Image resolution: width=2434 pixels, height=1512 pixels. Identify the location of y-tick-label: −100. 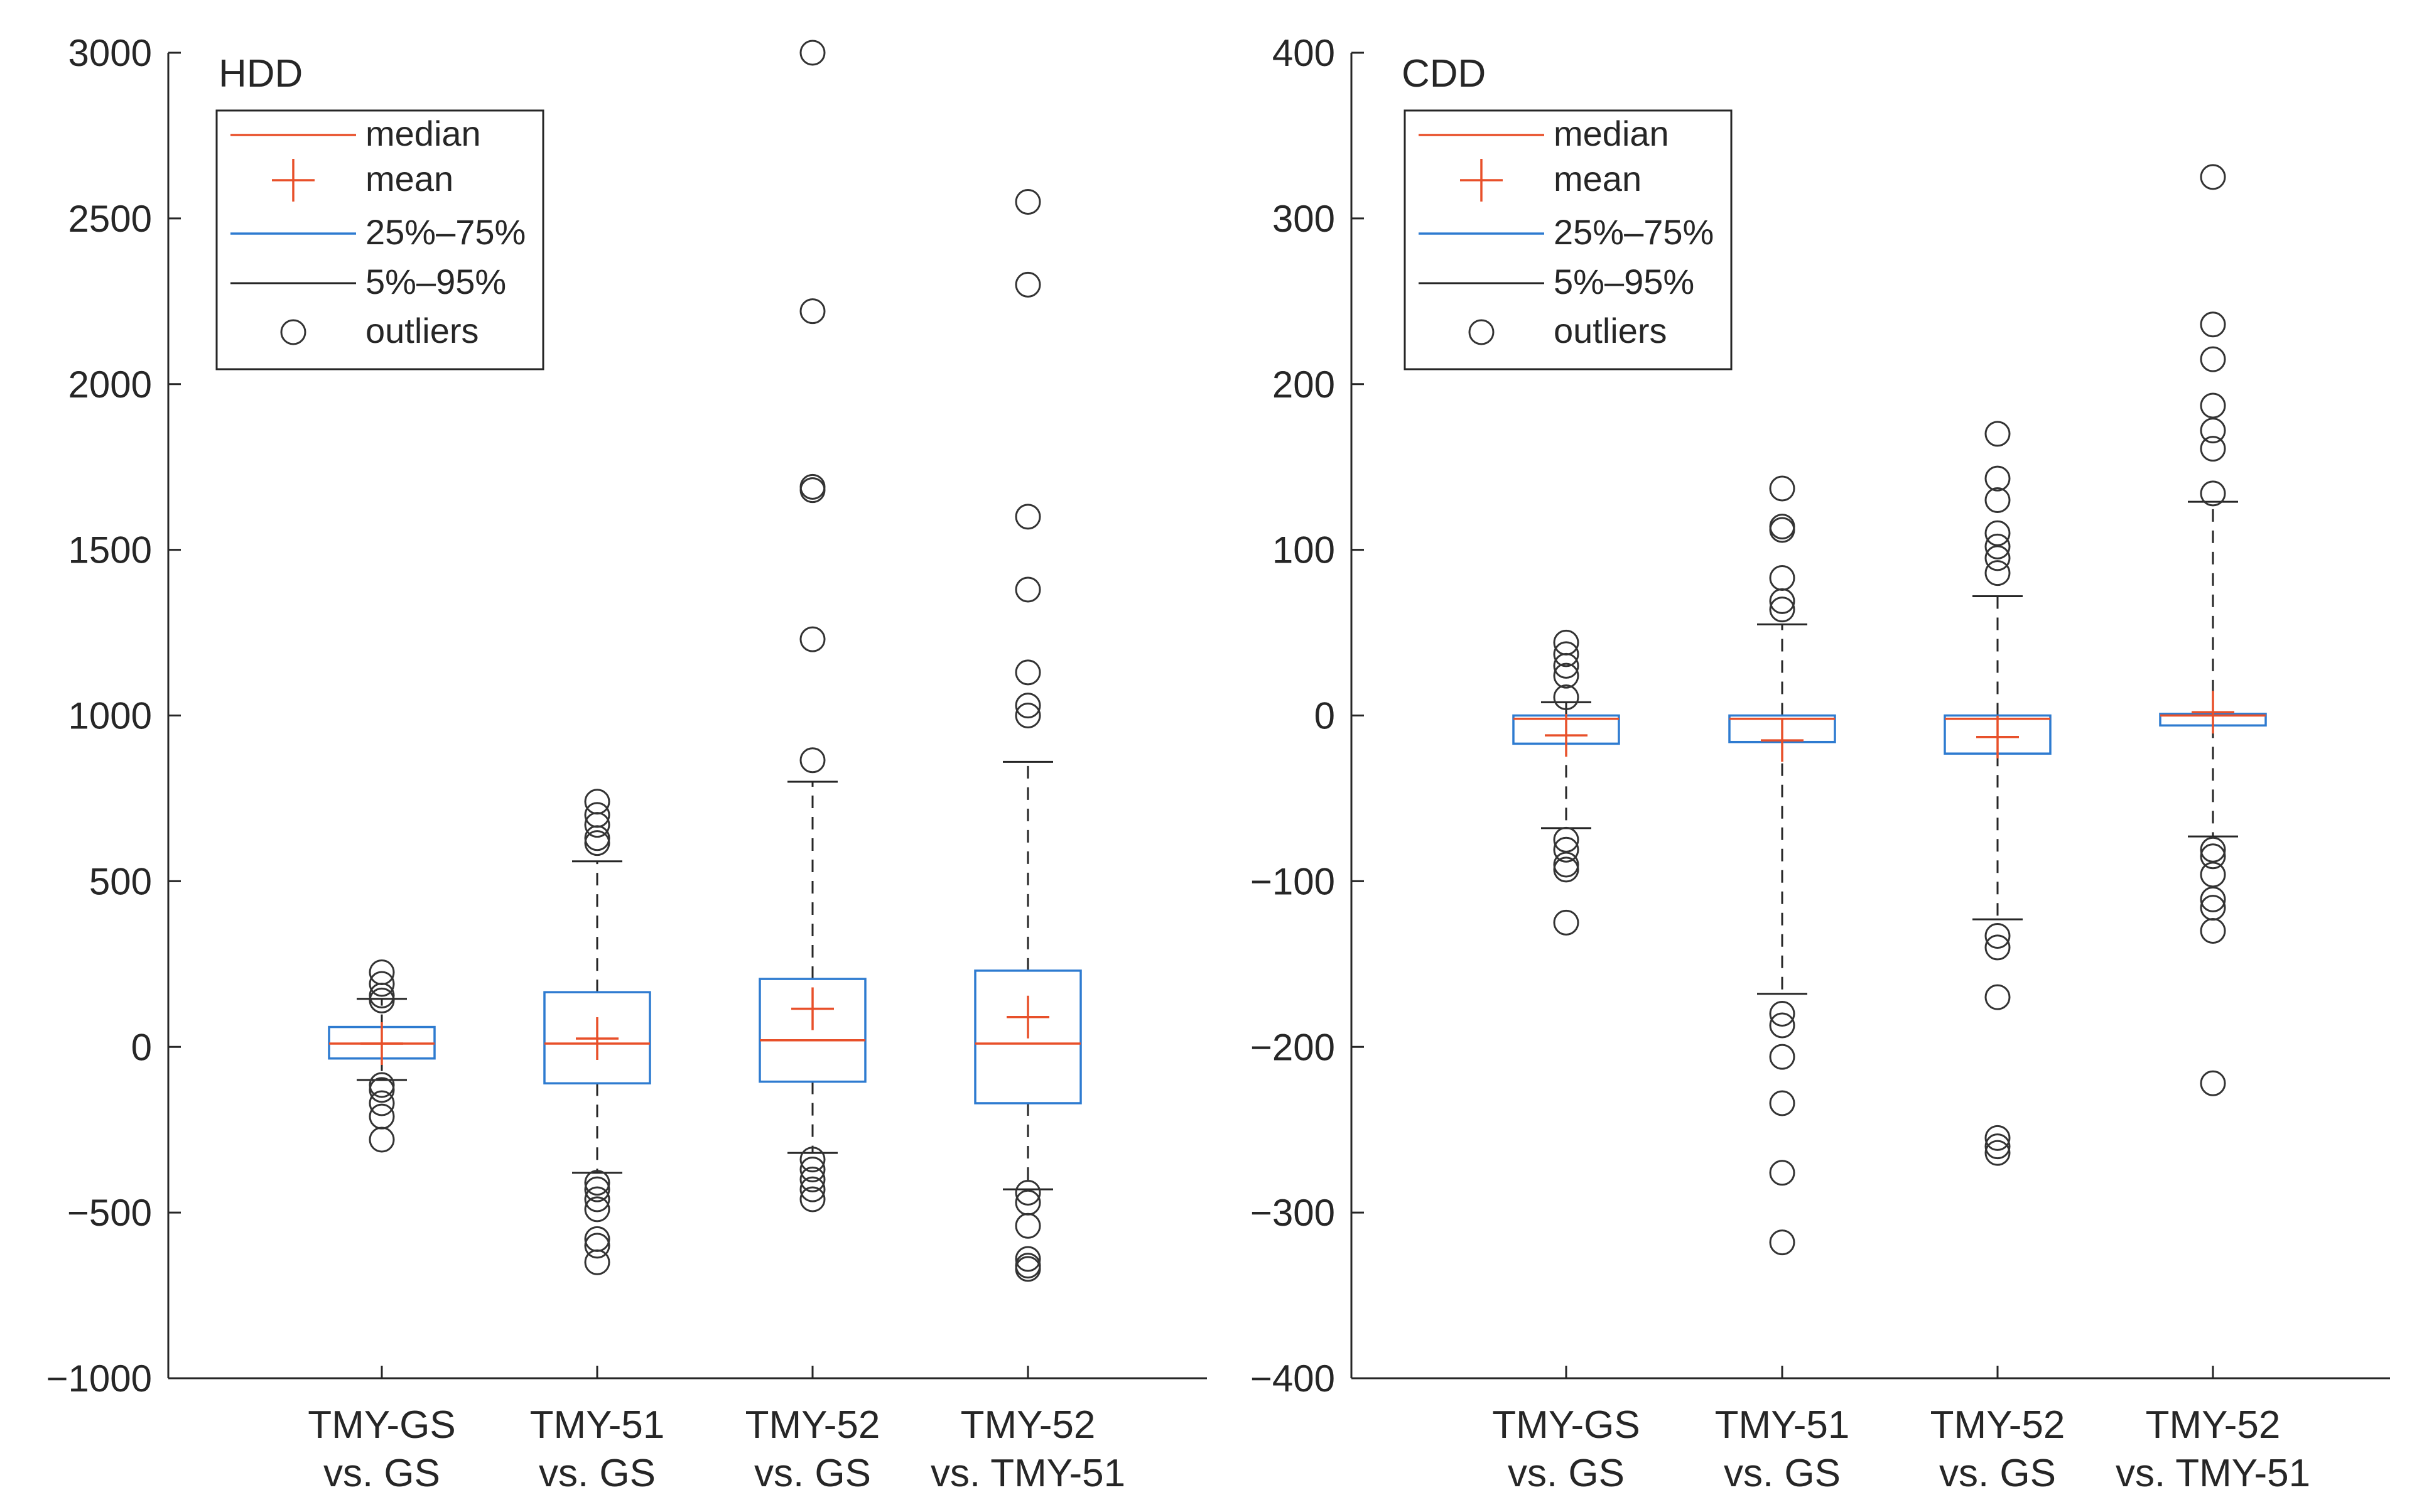
(1292, 881).